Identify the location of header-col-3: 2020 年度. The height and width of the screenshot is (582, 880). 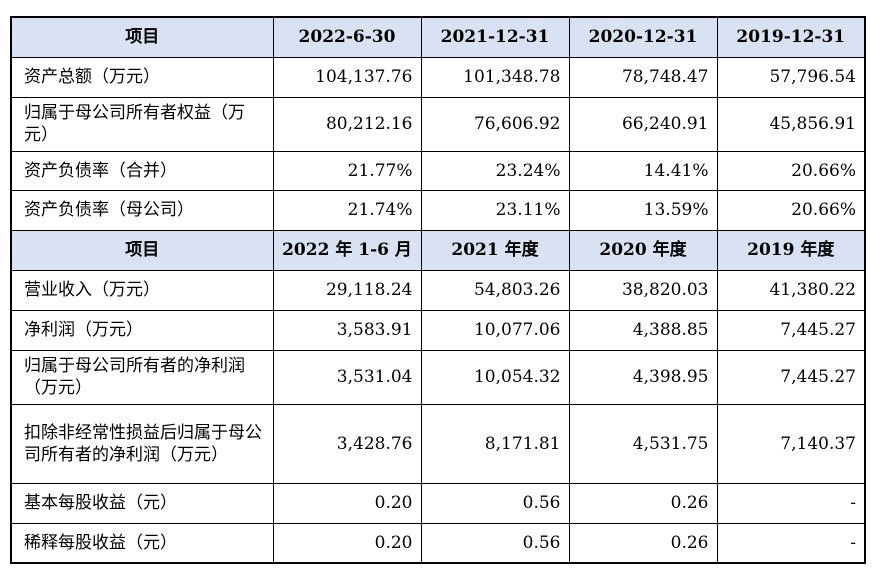
(643, 250).